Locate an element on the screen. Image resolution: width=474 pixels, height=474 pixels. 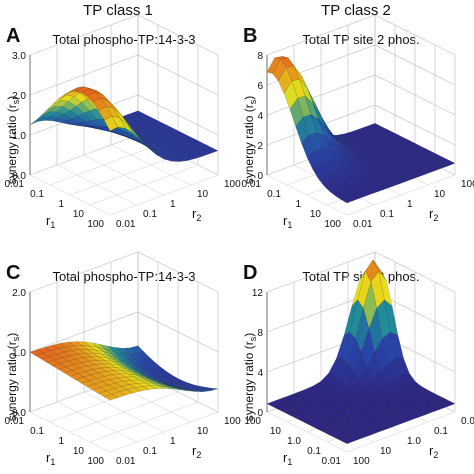
z-tick-label: 0.0 is located at coordinates (19, 413).